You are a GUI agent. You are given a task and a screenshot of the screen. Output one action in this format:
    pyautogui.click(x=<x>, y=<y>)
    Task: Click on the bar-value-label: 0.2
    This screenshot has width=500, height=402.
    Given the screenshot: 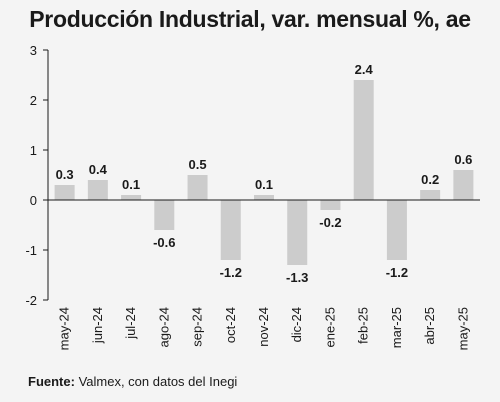 What is the action you would take?
    pyautogui.click(x=430, y=179)
    